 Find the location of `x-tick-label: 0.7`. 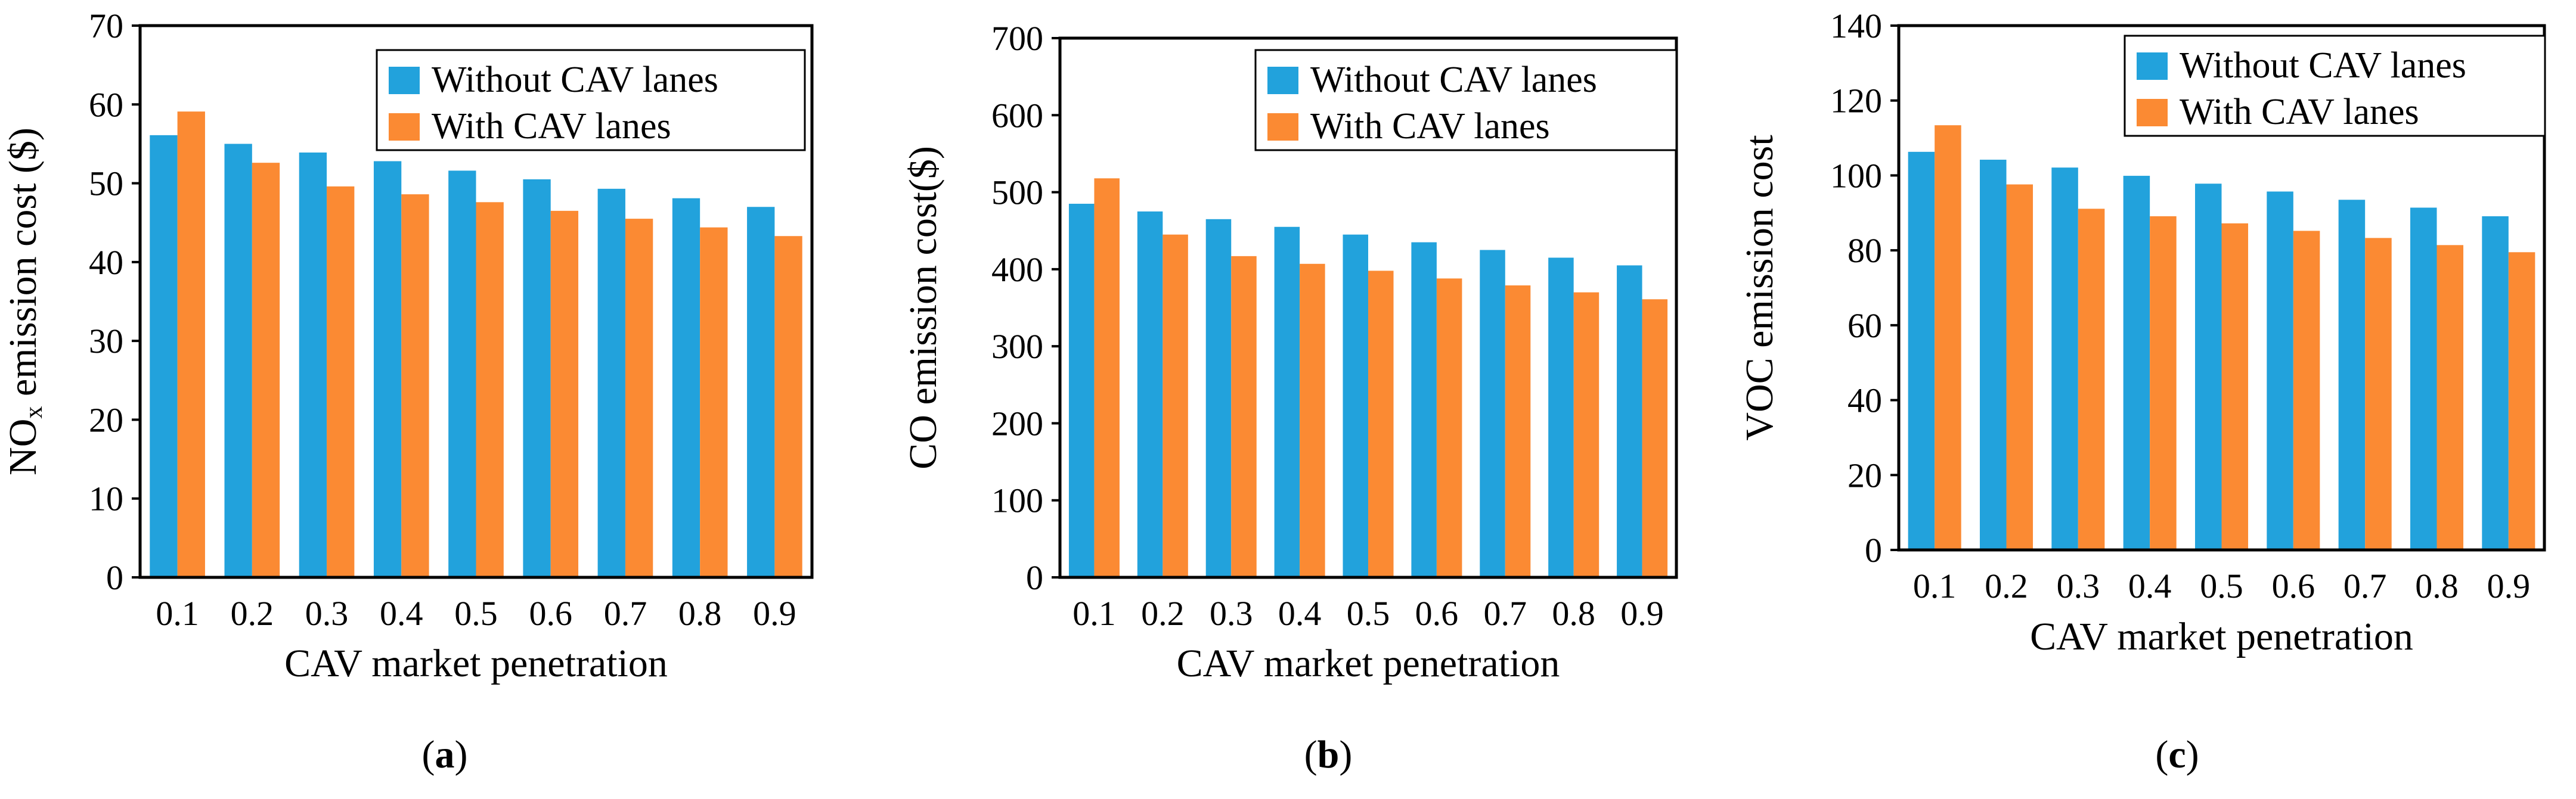

x-tick-label: 0.7 is located at coordinates (625, 613).